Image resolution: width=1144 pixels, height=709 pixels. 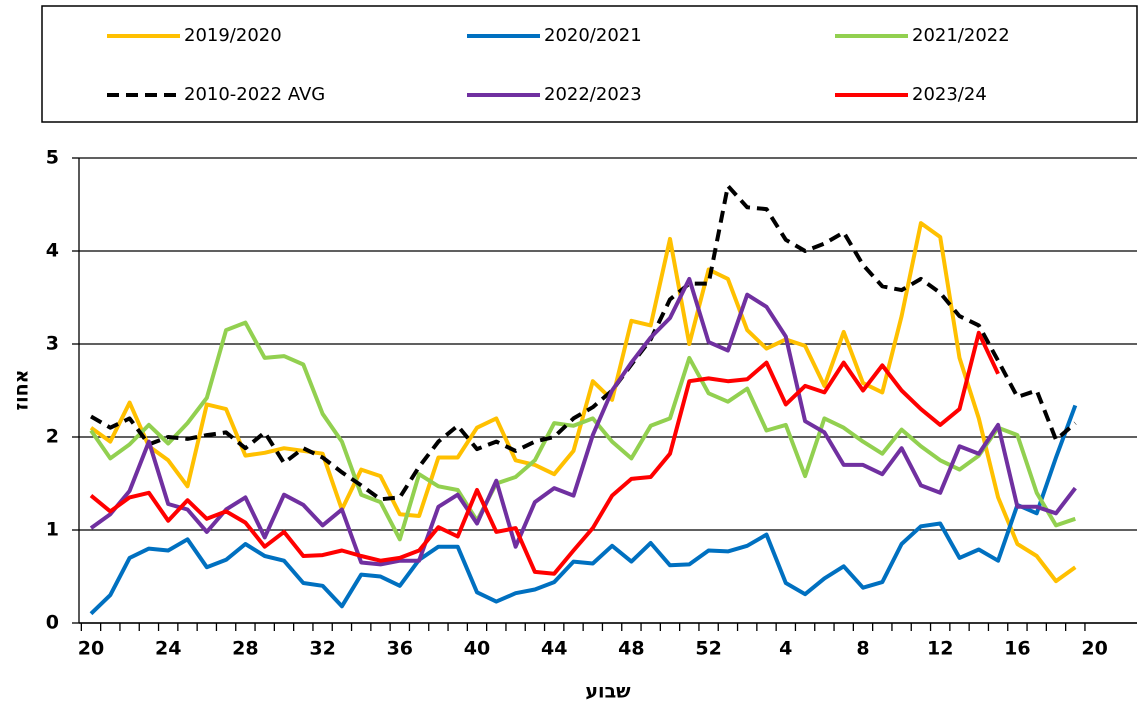 What do you see at coordinates (1017, 649) in the screenshot?
I see `x-tick-label: 16` at bounding box center [1017, 649].